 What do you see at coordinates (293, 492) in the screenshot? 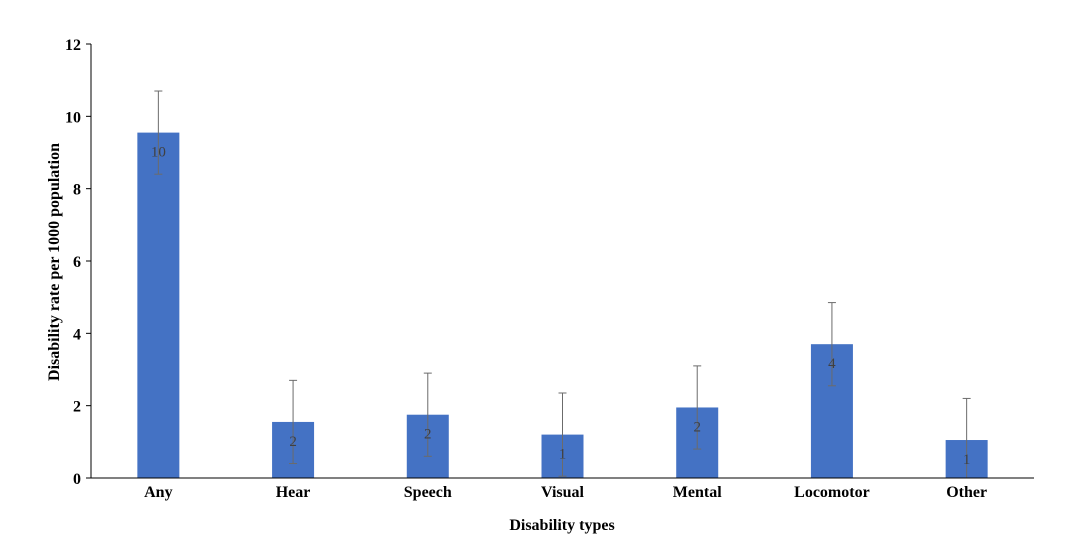
I see `x-tick-label-hear: Hear` at bounding box center [293, 492].